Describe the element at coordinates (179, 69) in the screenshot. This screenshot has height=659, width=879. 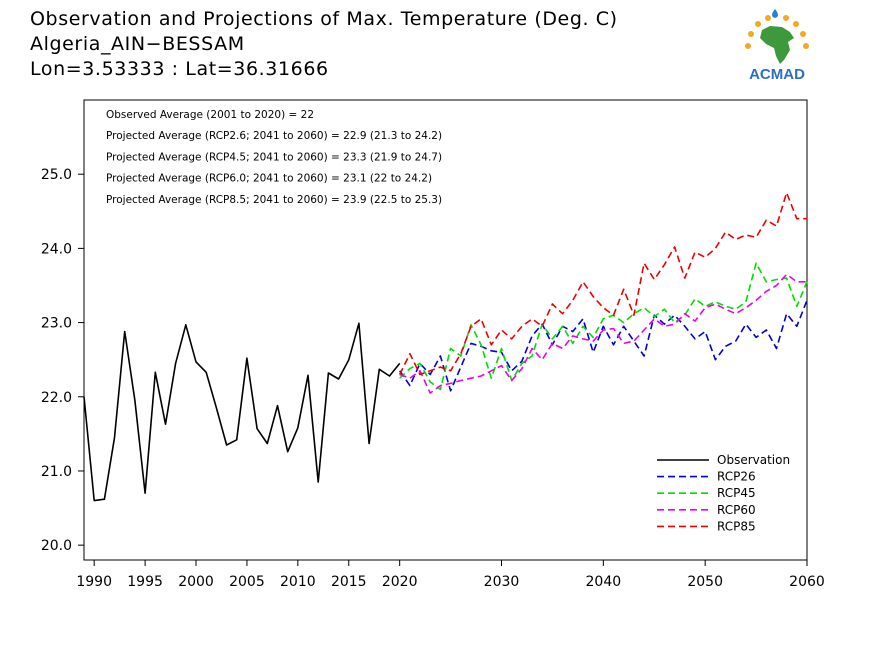
I see `station-coordinates: Lon=3.53333 : Lat=36.31666` at that location.